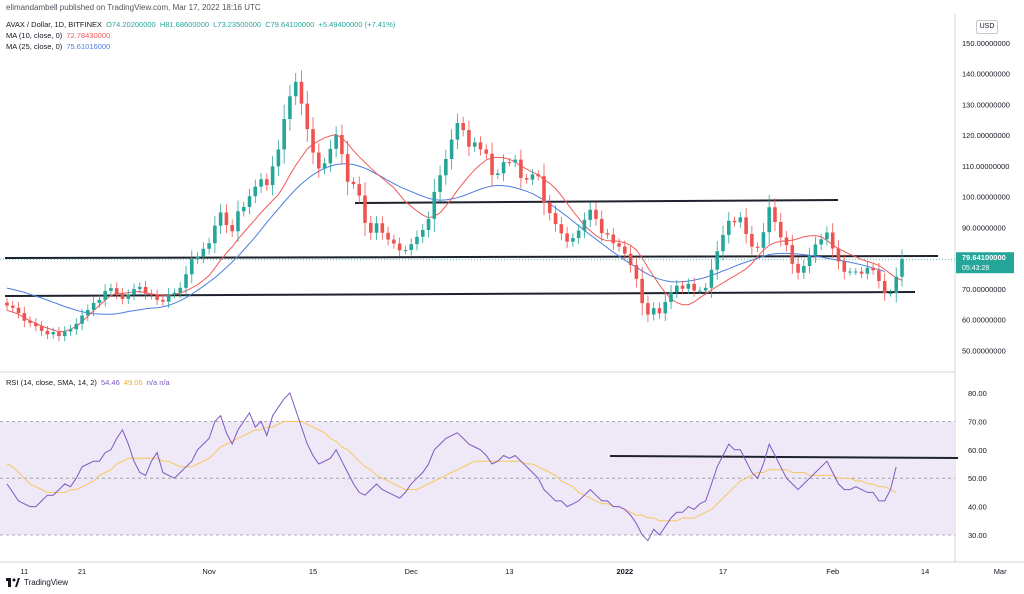  What do you see at coordinates (237, 24) in the screenshot?
I see `ohlc-low: L73.23500000` at bounding box center [237, 24].